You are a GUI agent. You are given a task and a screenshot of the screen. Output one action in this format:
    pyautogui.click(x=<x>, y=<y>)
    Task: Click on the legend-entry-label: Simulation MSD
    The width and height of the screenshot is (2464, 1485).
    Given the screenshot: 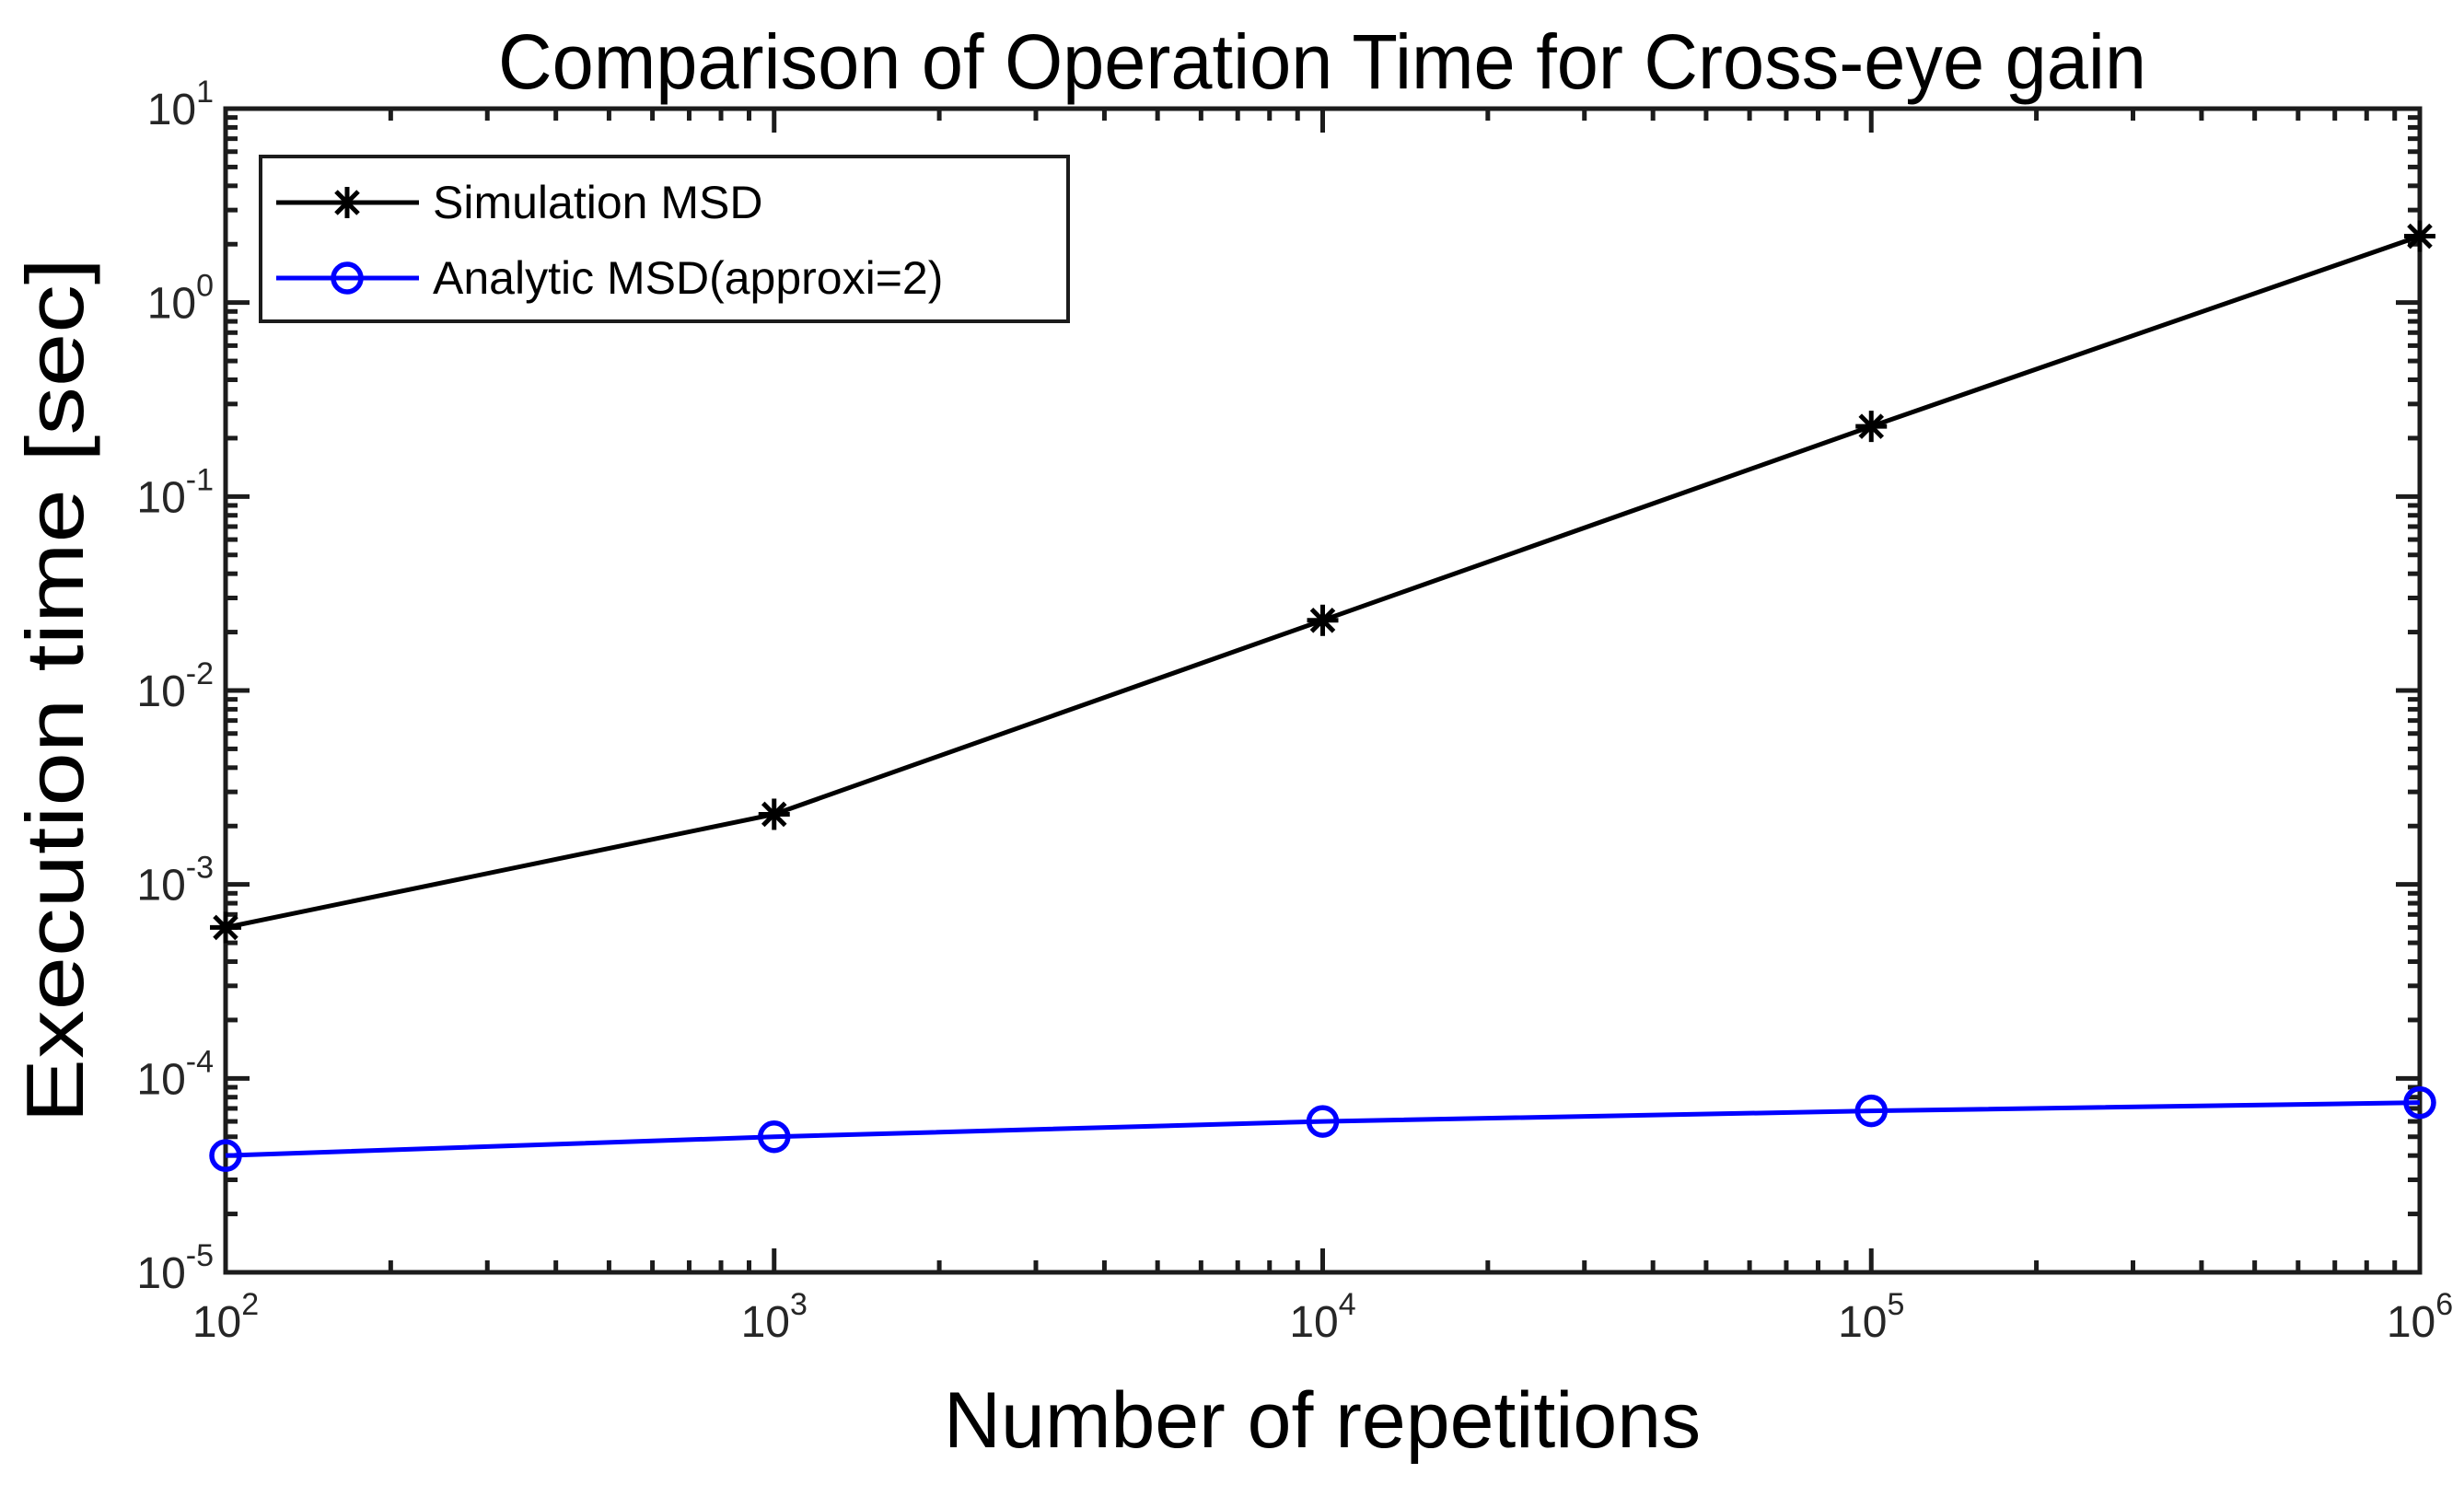 What is the action you would take?
    pyautogui.click(x=597, y=202)
    